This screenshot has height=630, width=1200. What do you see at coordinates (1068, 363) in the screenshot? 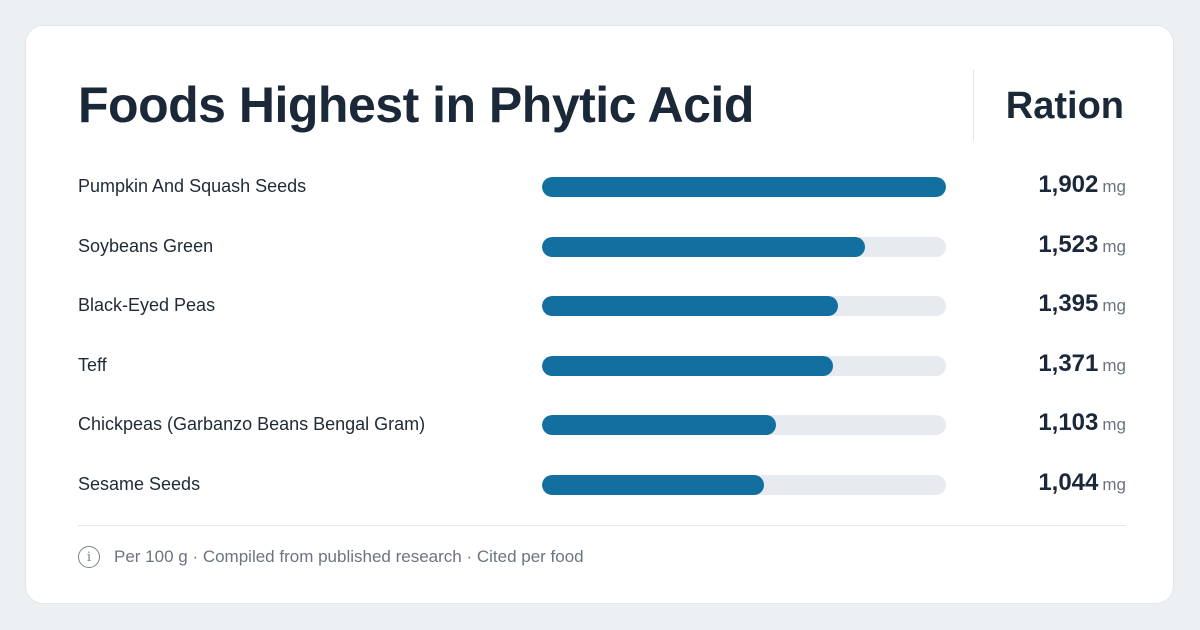
I see `value-number: 1,371` at bounding box center [1068, 363].